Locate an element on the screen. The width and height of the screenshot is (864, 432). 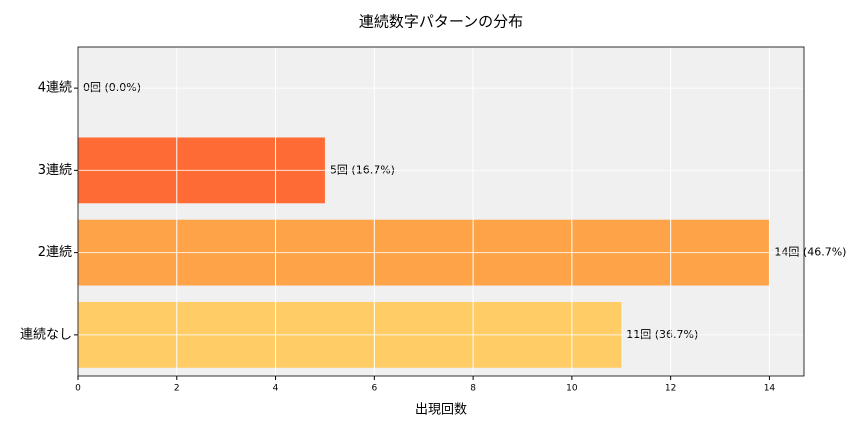
x-tick-label: 2 is located at coordinates (177, 389).